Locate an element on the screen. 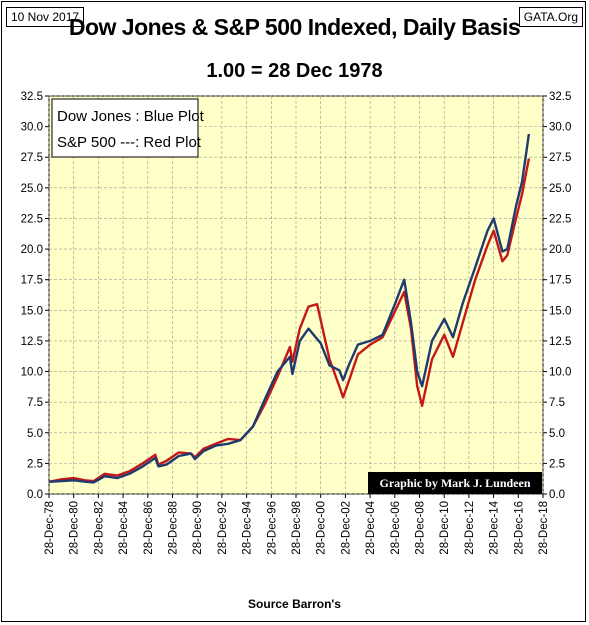 The width and height of the screenshot is (589, 625). y-tick-label-left: 25.0 is located at coordinates (32, 189).